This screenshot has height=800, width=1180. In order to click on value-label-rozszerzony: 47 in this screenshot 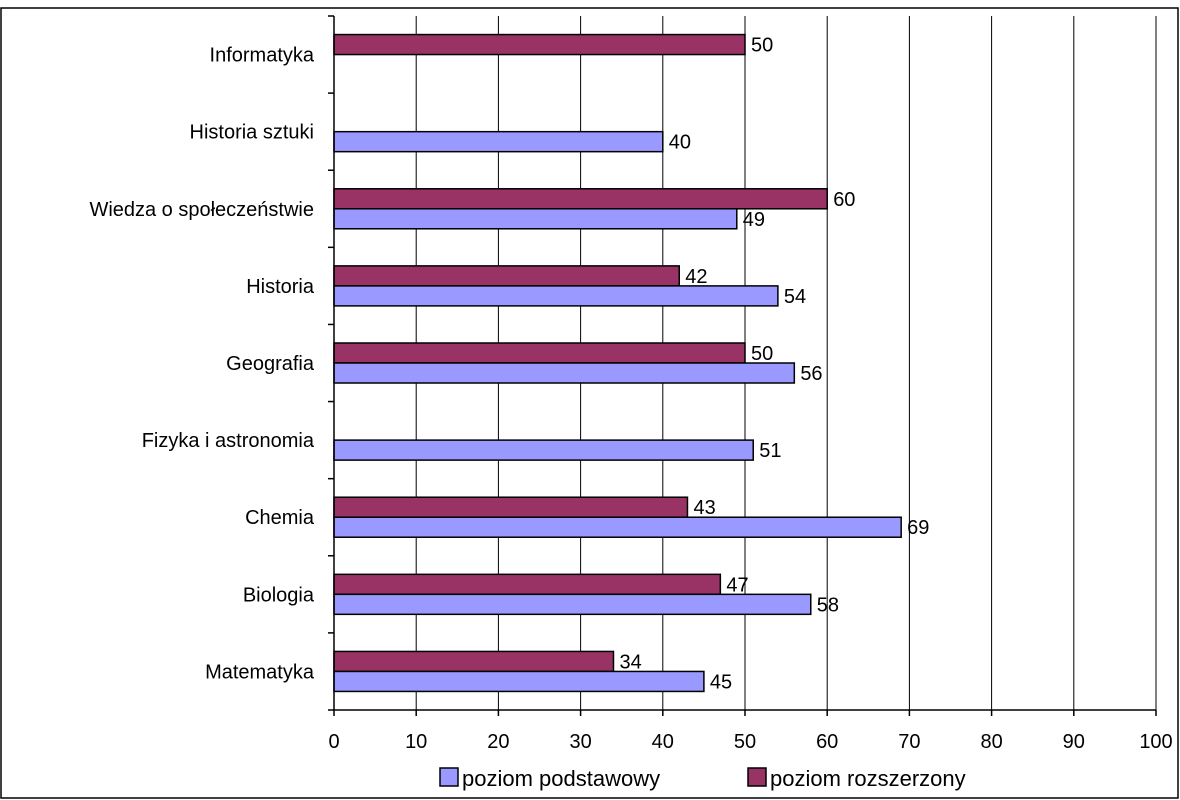, I will do `click(737, 585)`.